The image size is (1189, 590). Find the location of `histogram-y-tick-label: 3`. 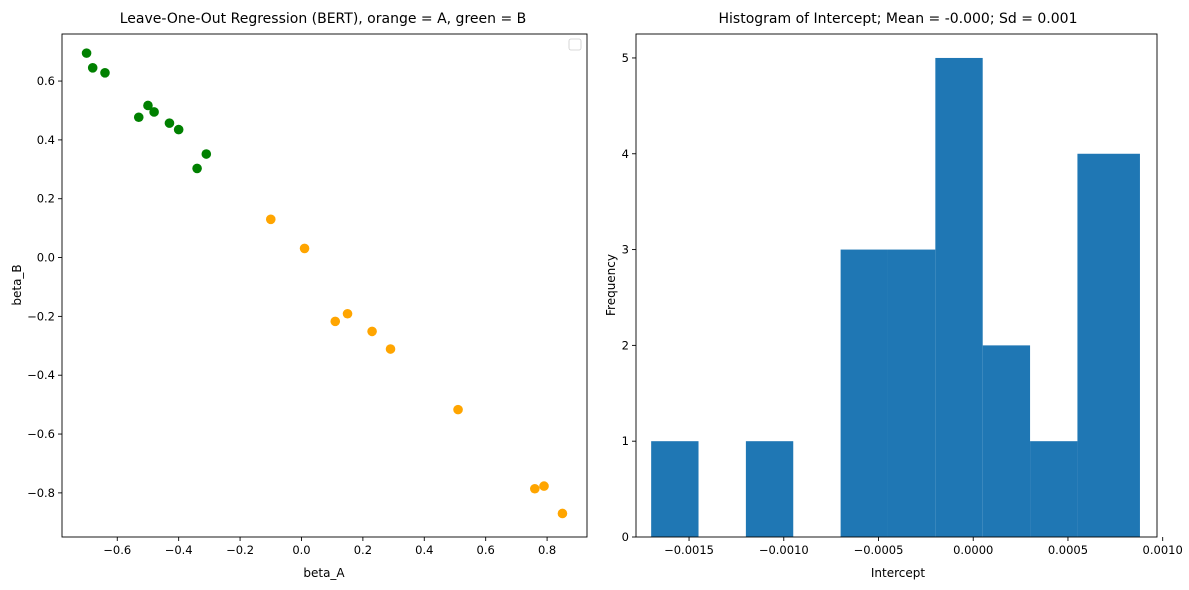

histogram-y-tick-label: 3 is located at coordinates (625, 250).